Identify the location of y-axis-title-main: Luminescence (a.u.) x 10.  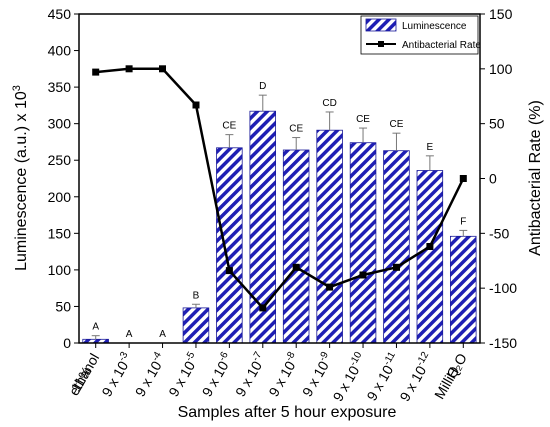
(21, 181).